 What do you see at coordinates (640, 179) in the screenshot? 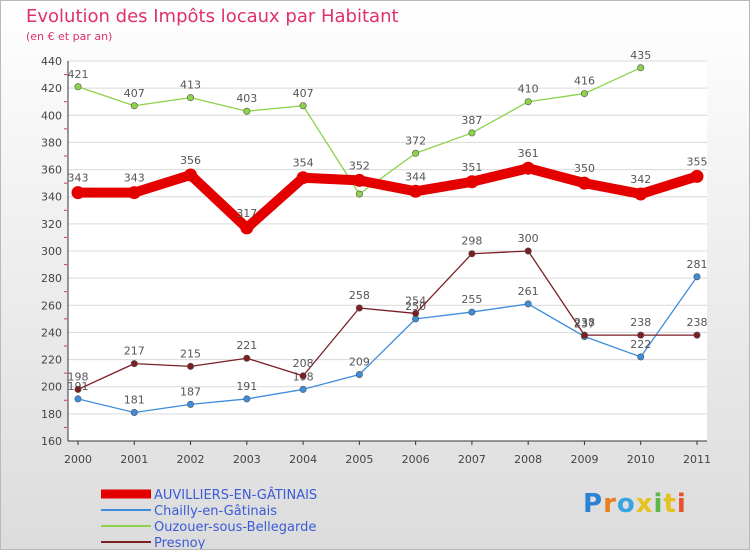
I see `data-label: 342` at bounding box center [640, 179].